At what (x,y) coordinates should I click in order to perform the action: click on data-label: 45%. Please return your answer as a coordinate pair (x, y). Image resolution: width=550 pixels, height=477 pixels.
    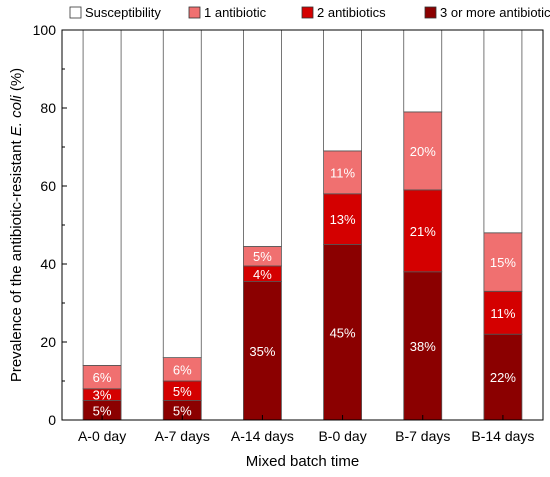
    Looking at the image, I should click on (343, 332).